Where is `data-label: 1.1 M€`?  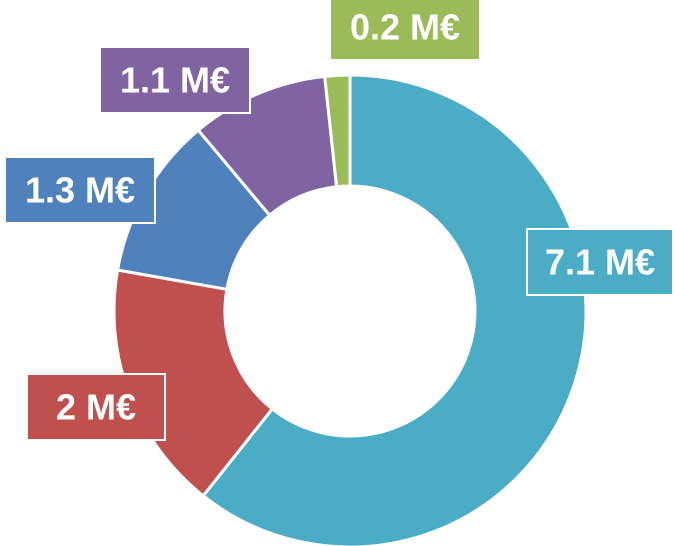 data-label: 1.1 M€ is located at coordinates (175, 80).